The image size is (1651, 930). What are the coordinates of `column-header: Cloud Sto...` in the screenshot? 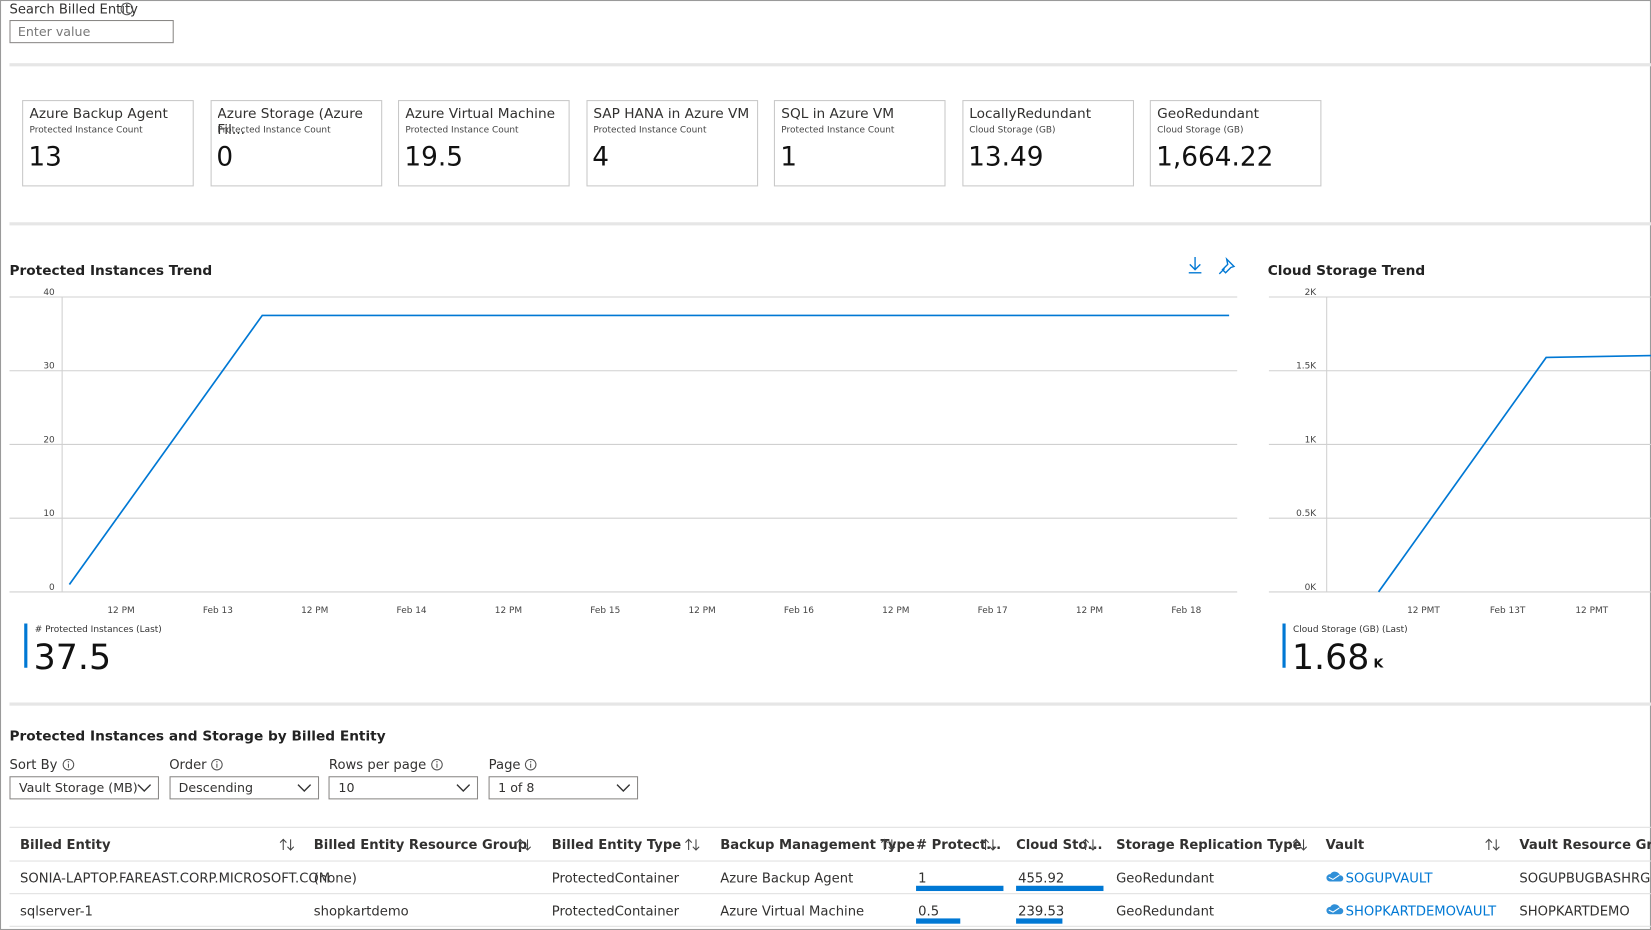 It's located at (1059, 844).